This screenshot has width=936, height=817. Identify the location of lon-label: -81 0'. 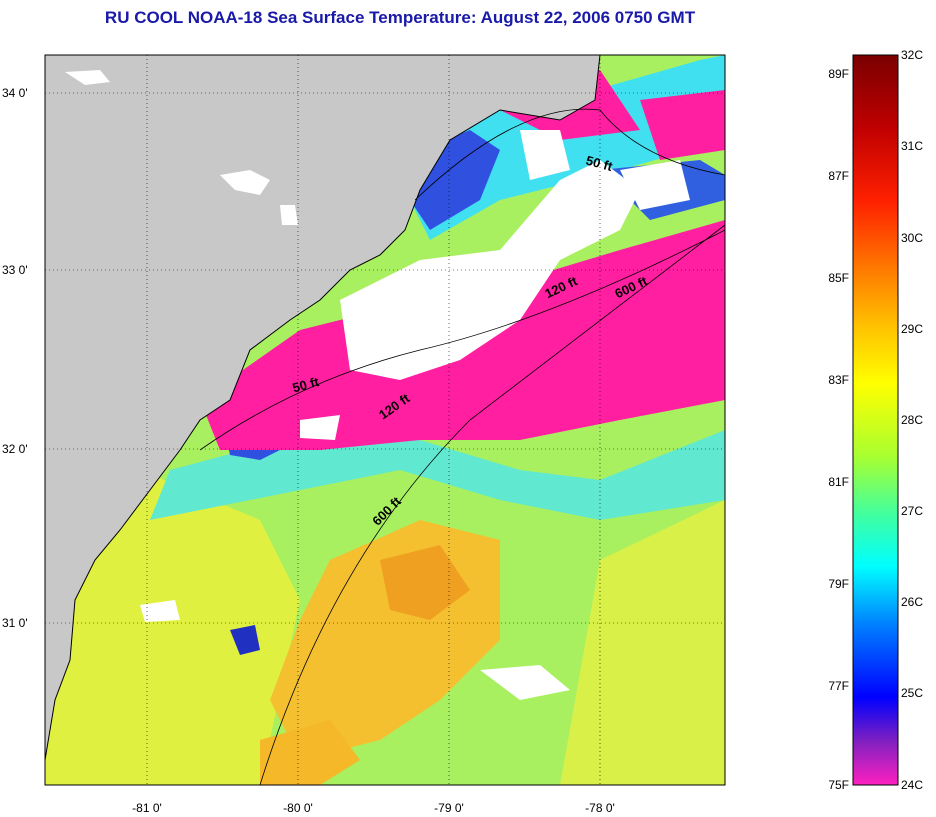
(147, 808).